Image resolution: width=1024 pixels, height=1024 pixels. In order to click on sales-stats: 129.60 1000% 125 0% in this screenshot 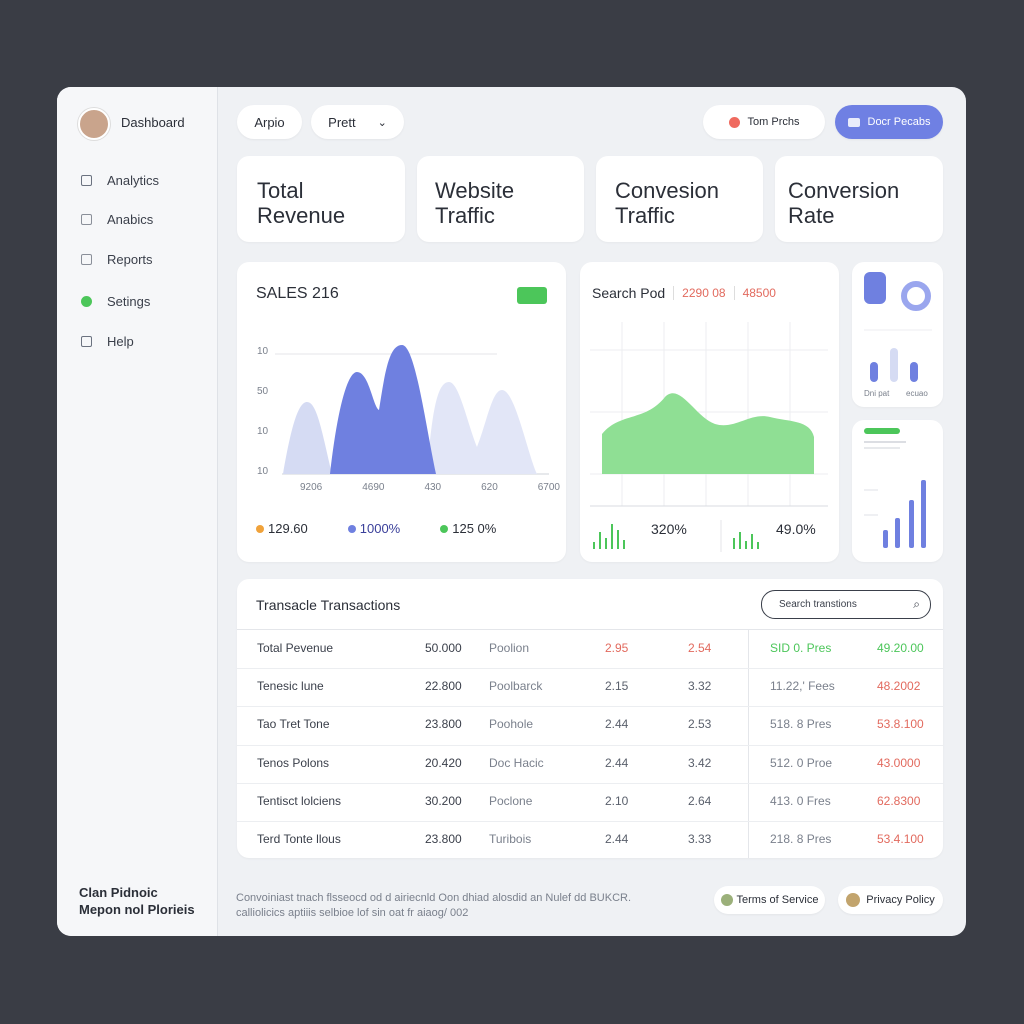, I will do `click(406, 528)`.